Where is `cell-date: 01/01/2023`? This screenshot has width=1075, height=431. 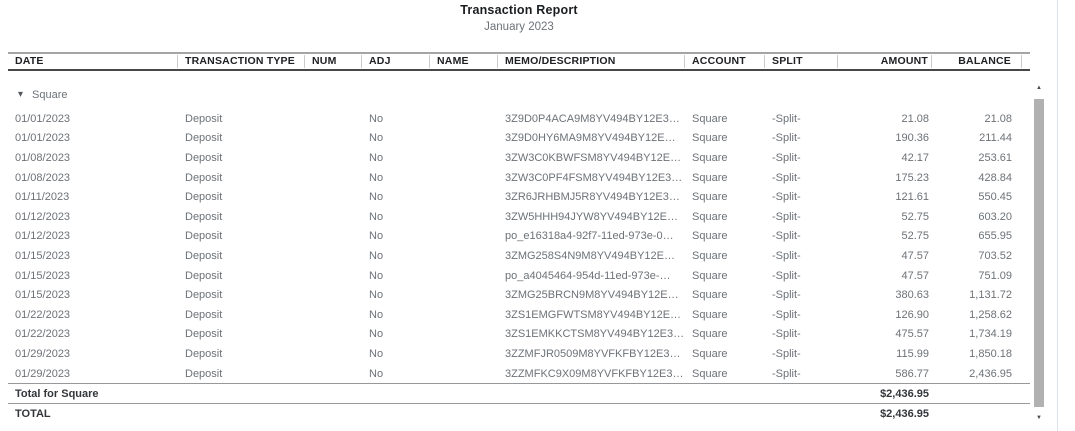
cell-date: 01/01/2023 is located at coordinates (43, 118).